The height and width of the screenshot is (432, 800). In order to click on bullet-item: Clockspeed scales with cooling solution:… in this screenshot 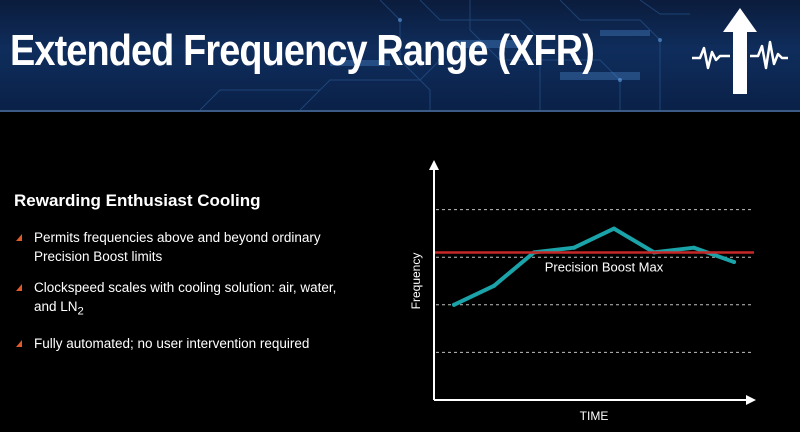, I will do `click(179, 300)`.